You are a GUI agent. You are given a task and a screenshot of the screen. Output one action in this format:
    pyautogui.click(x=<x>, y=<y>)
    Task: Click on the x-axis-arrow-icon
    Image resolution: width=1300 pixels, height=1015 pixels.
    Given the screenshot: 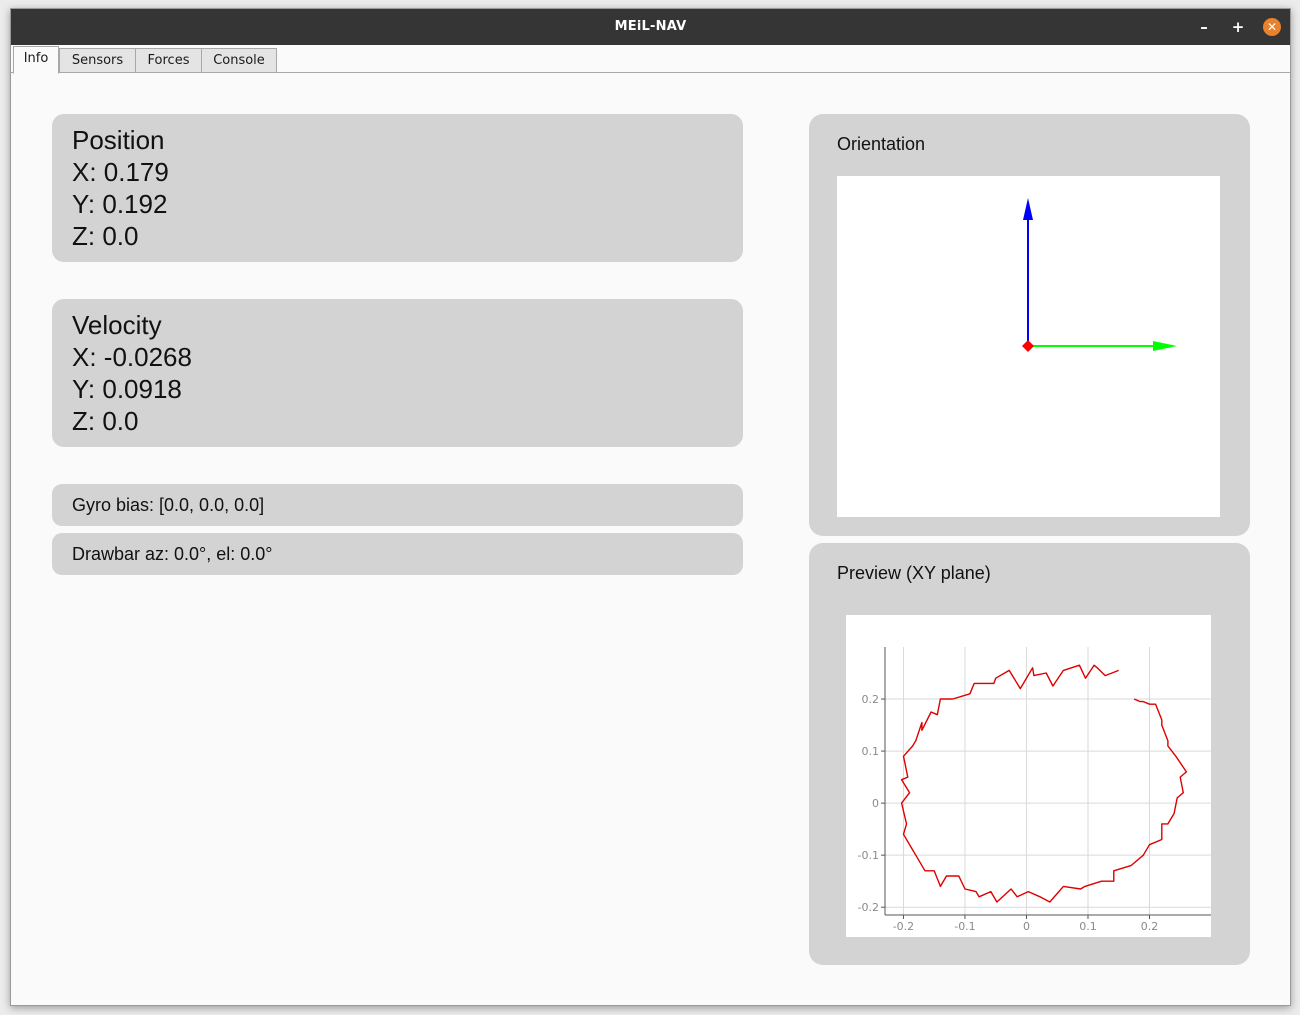 What is the action you would take?
    pyautogui.click(x=1165, y=346)
    